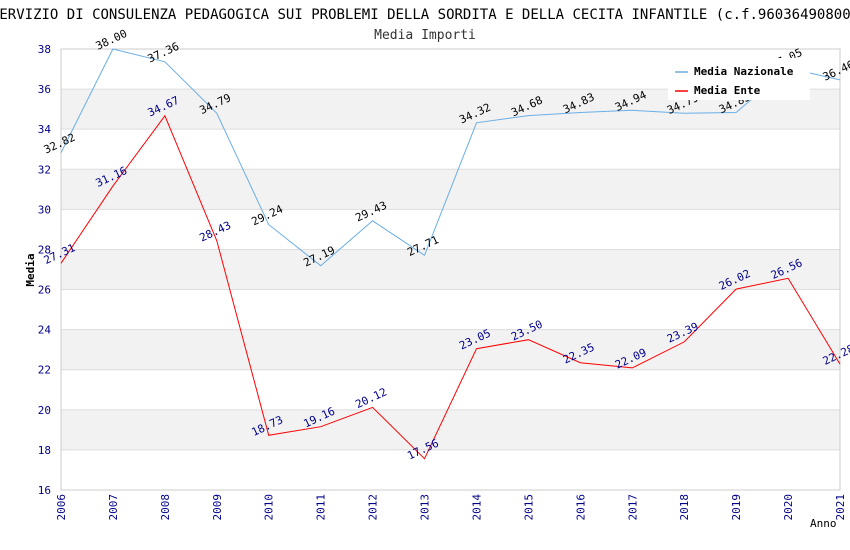 The width and height of the screenshot is (850, 550). What do you see at coordinates (684, 507) in the screenshot?
I see `x-tick-label: 2018` at bounding box center [684, 507].